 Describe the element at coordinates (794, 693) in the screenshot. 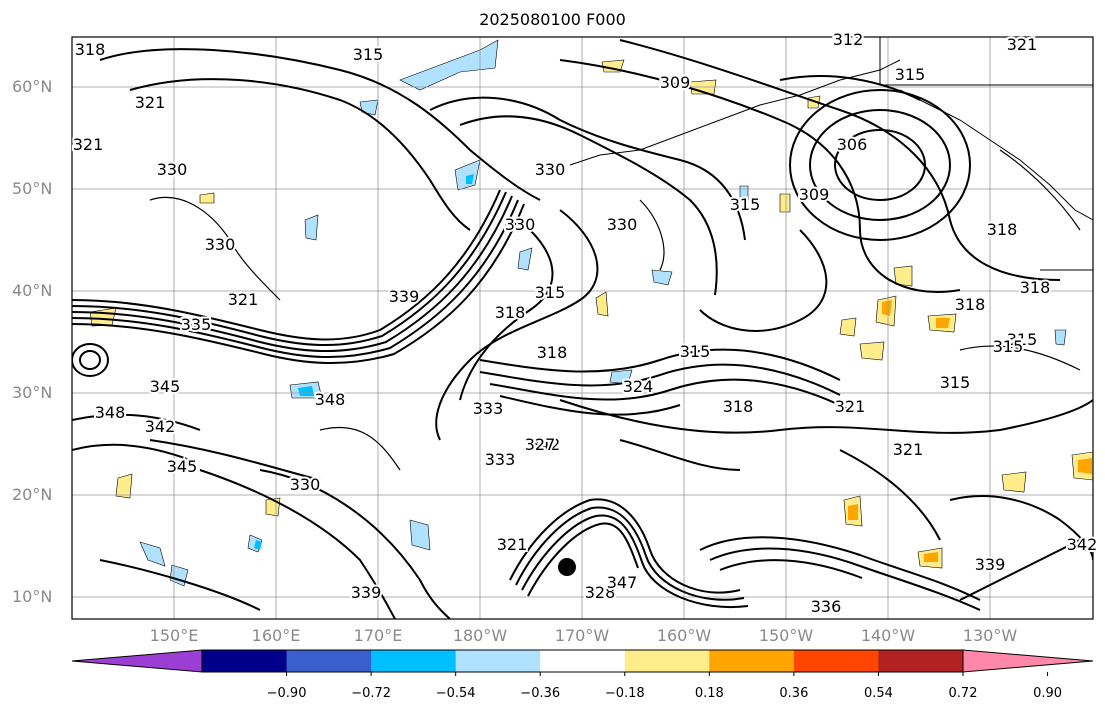

I see `colorbar-tick-label: 0.36` at that location.